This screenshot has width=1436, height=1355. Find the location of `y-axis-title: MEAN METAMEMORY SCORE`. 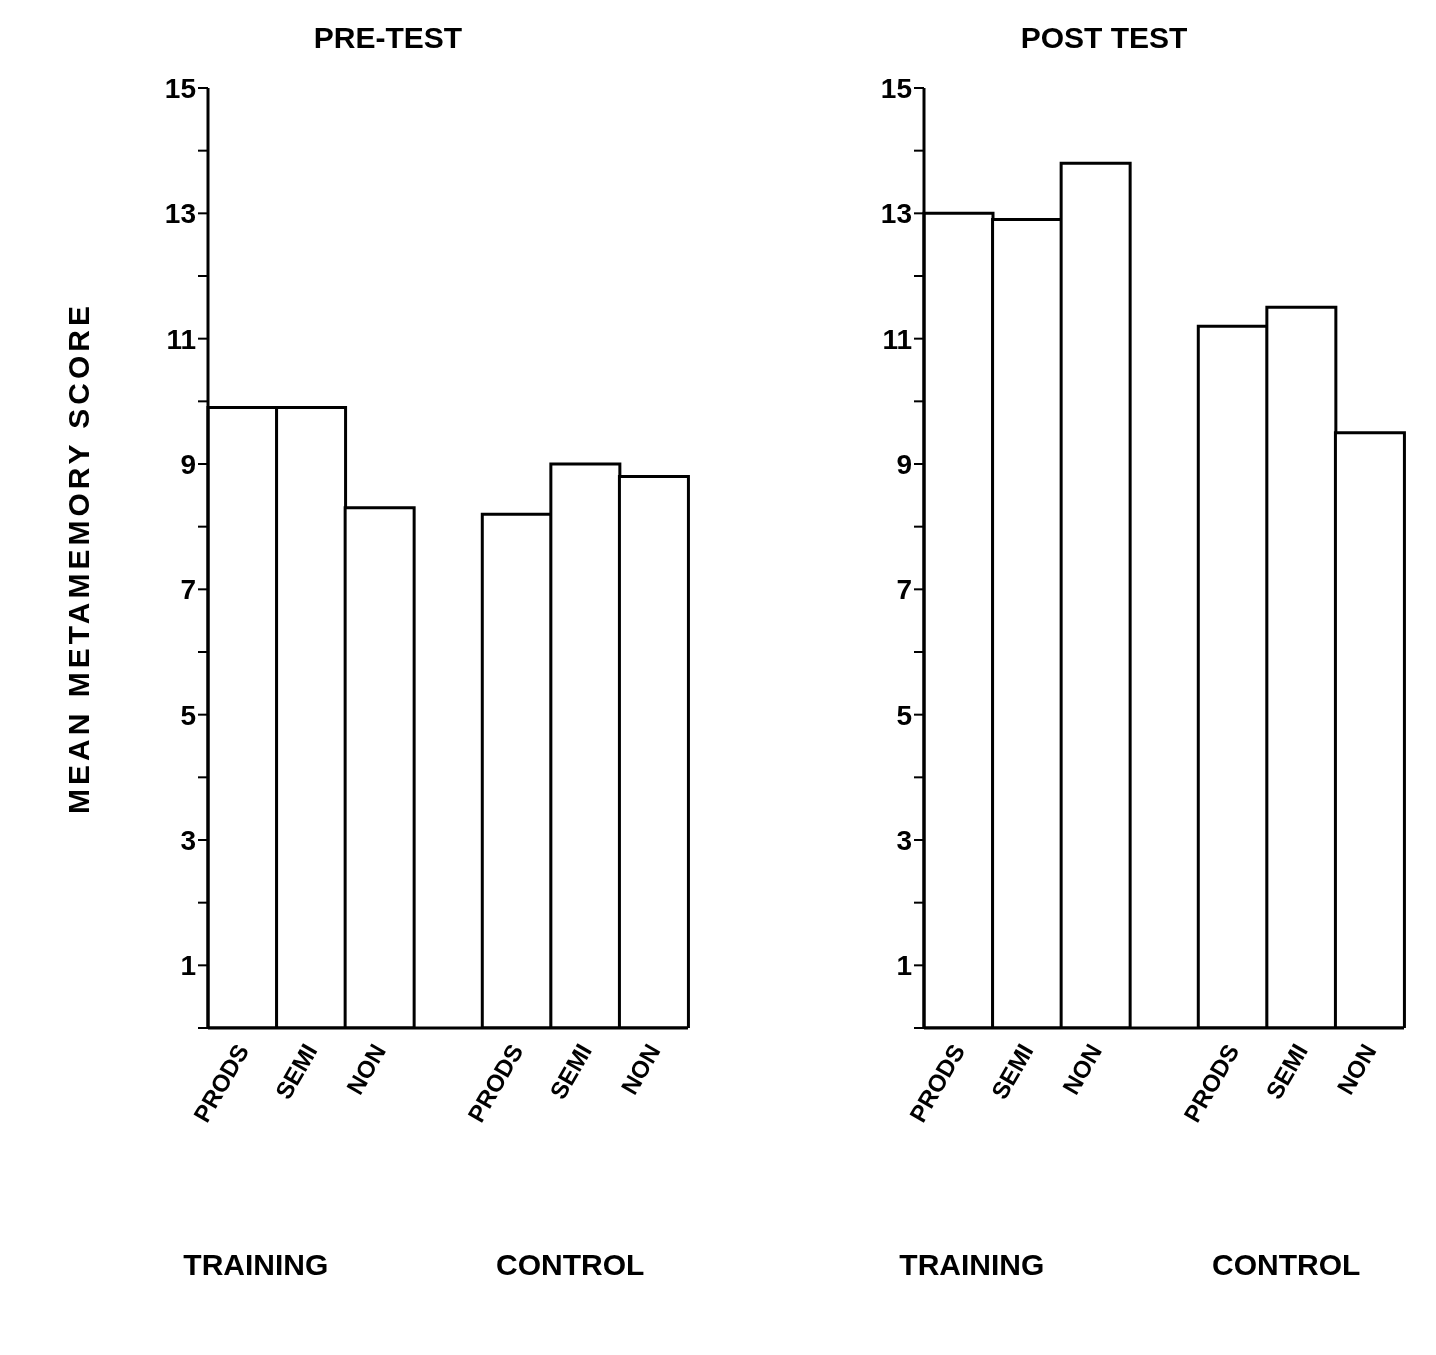

y-axis-title: MEAN METAMEMORY SCORE is located at coordinates (78, 558).